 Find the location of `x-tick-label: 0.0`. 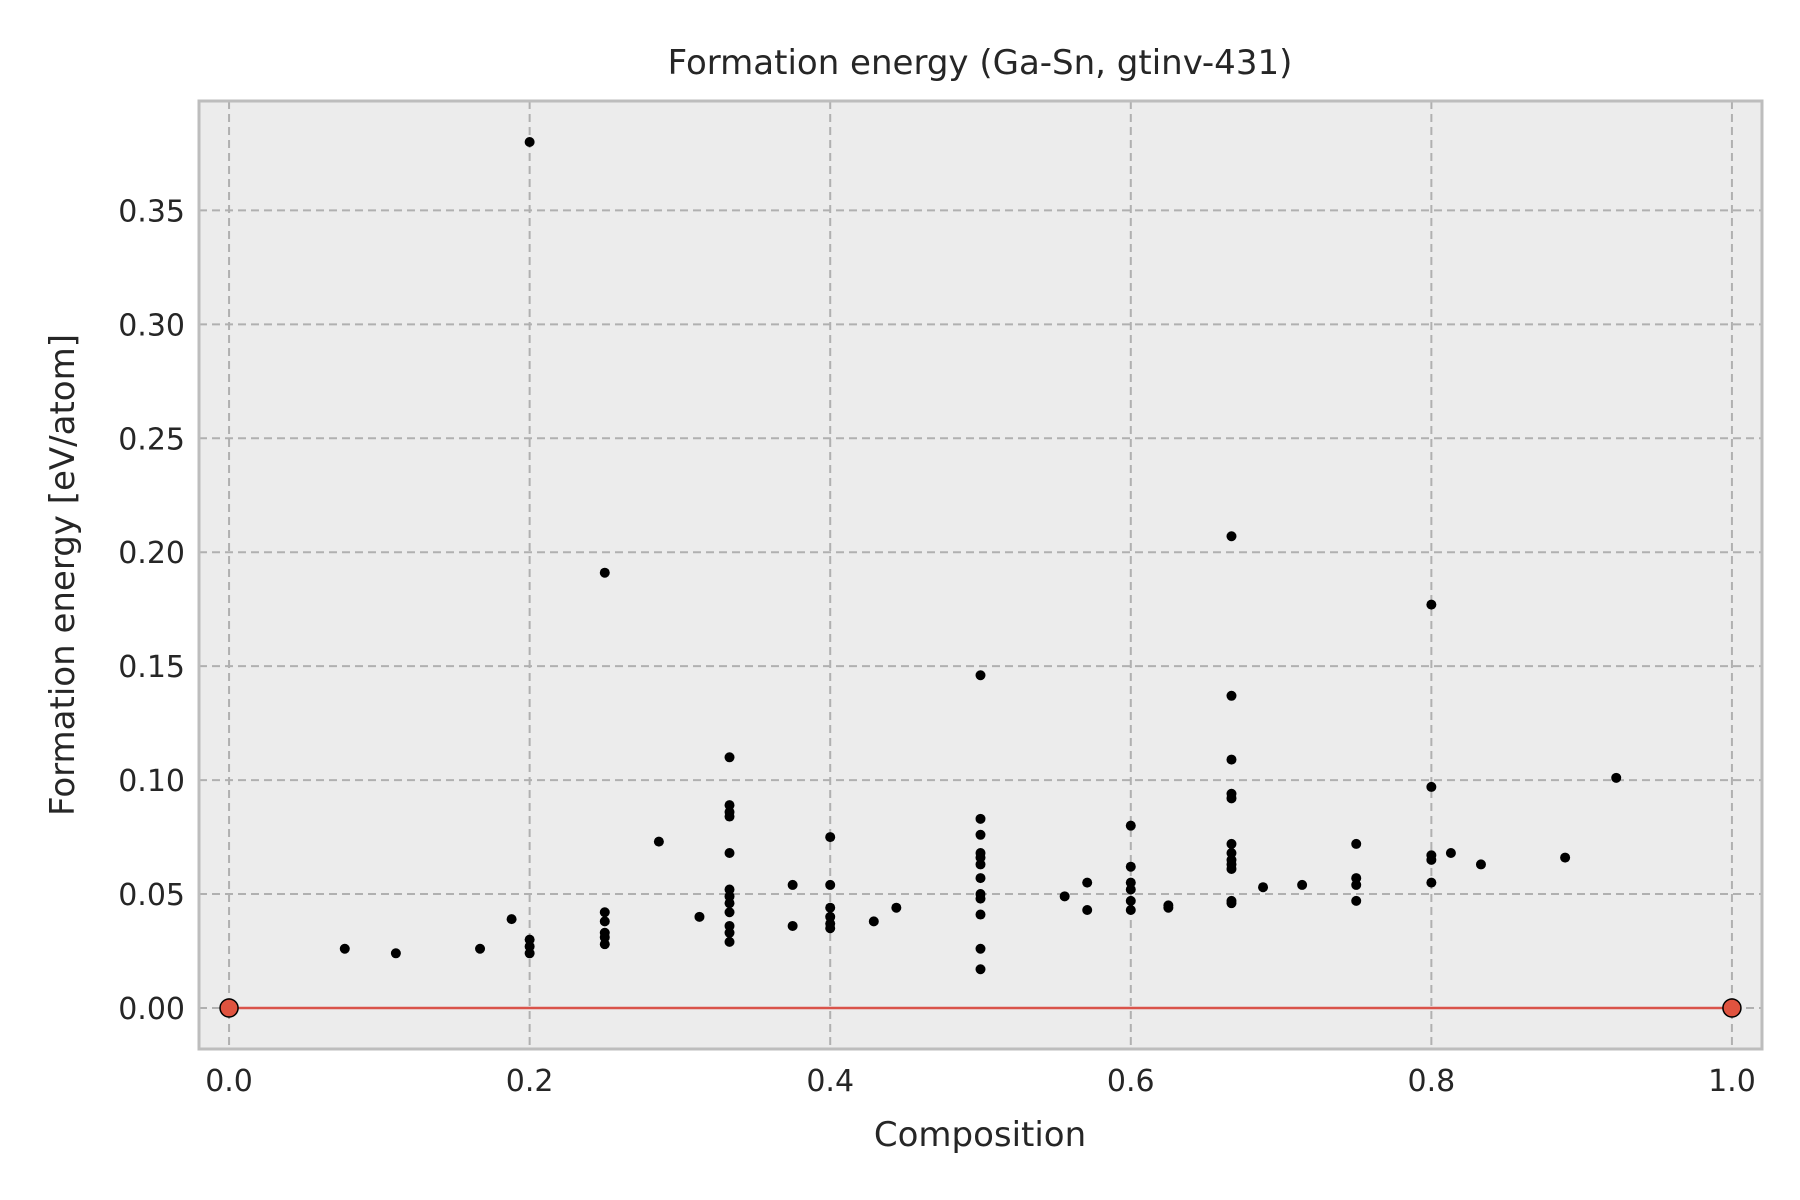

x-tick-label: 0.0 is located at coordinates (229, 1081).